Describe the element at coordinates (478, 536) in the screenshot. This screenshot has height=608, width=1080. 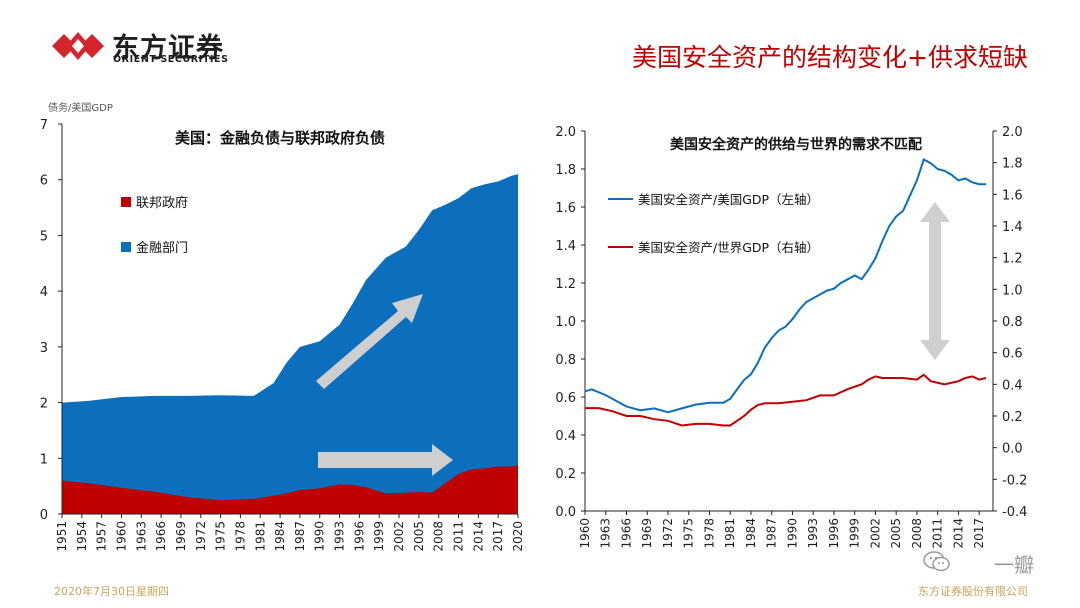
I see `x-tick-label: 2014` at that location.